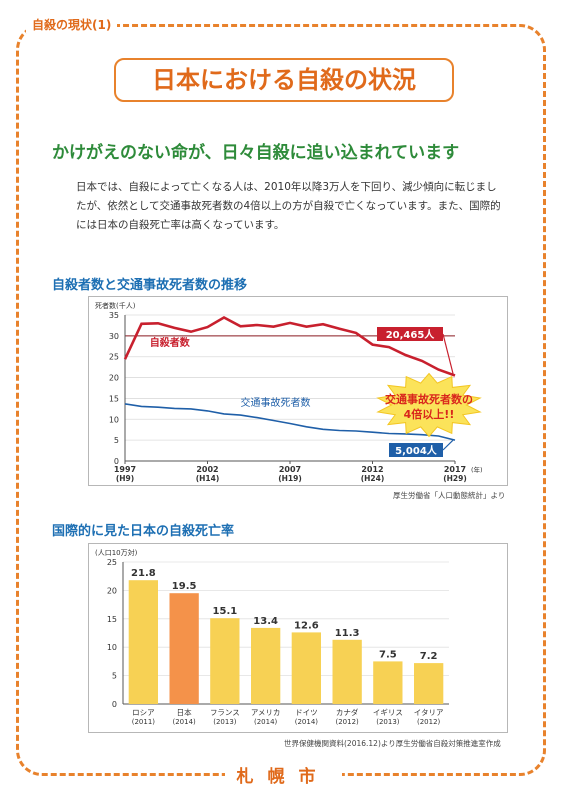 The height and width of the screenshot is (800, 566). What do you see at coordinates (429, 399) in the screenshot?
I see `callout-text-line1: 交通事故死者数の` at bounding box center [429, 399].